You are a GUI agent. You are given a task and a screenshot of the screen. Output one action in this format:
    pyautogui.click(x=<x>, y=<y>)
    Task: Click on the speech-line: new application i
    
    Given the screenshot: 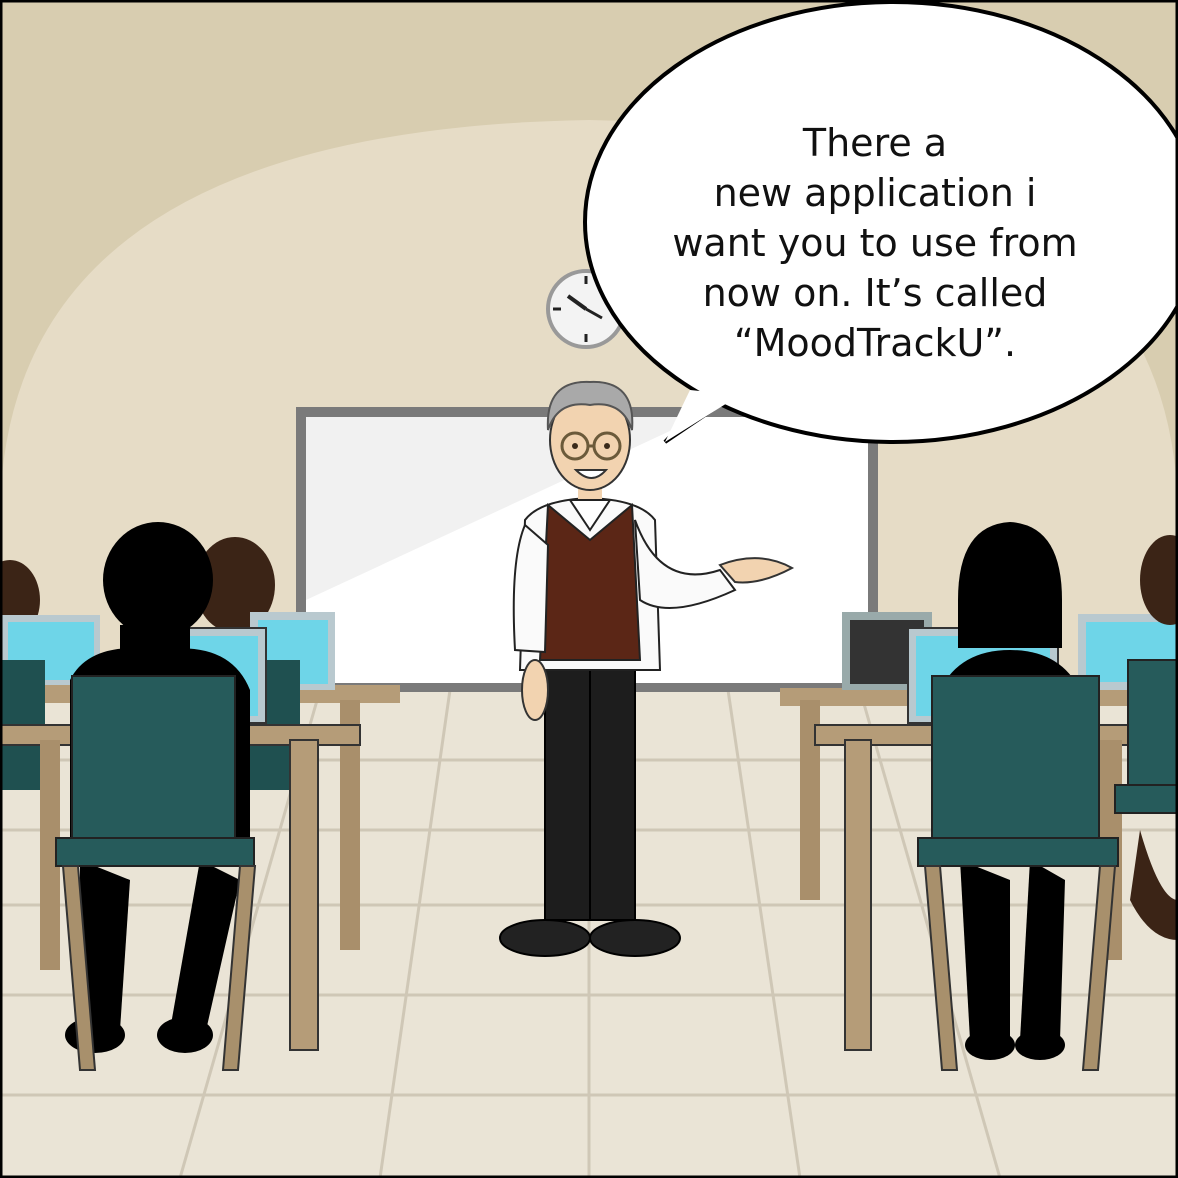 What is the action you would take?
    pyautogui.click(x=875, y=193)
    